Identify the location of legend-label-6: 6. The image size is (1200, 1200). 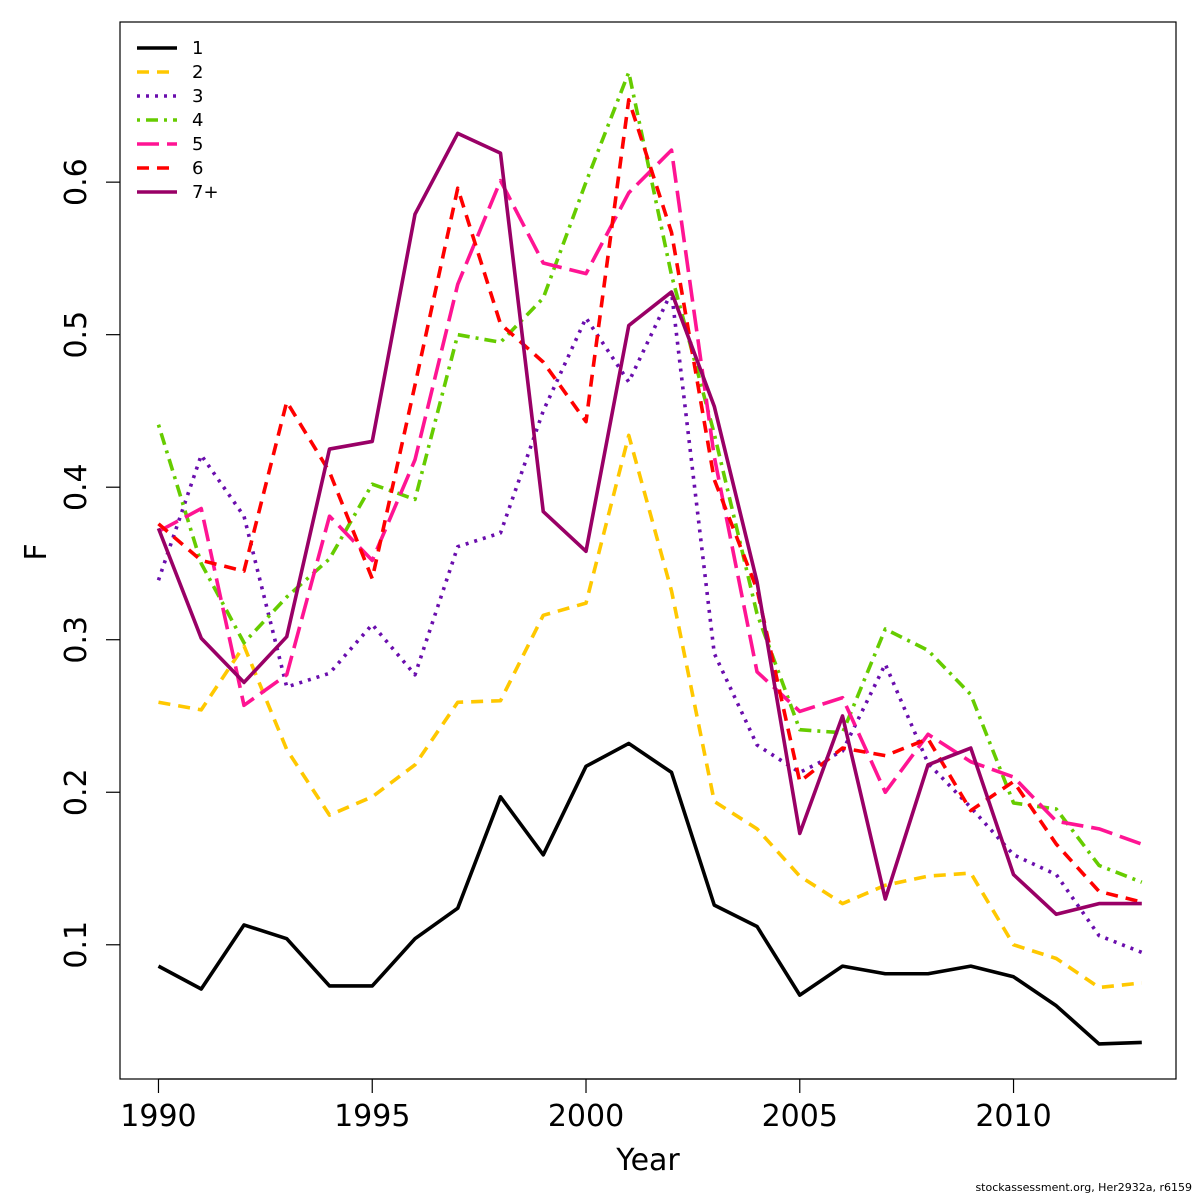
(197, 168).